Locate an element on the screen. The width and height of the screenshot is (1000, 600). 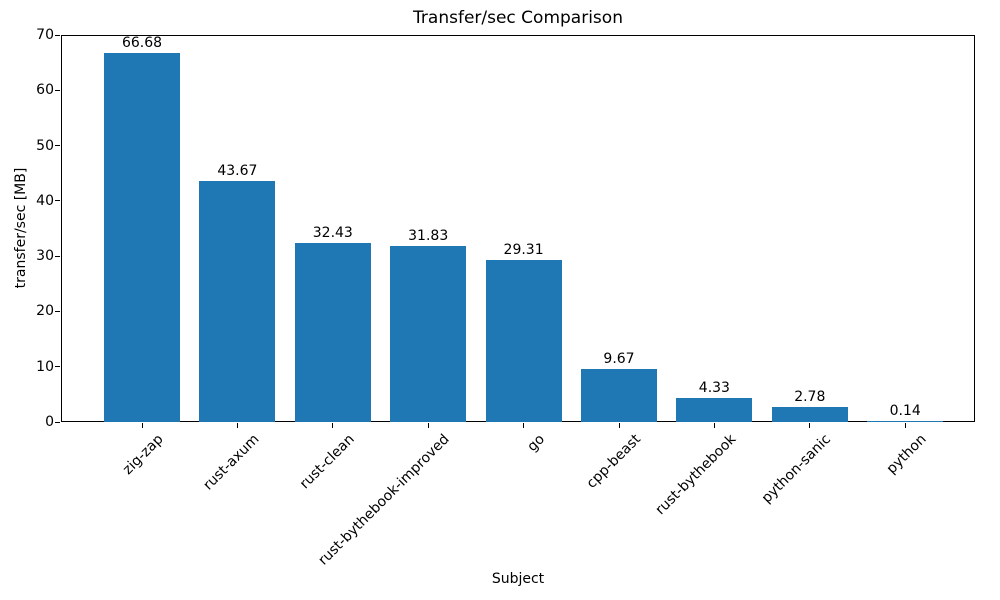
x-tick-label: zig-zap is located at coordinates (143, 454).